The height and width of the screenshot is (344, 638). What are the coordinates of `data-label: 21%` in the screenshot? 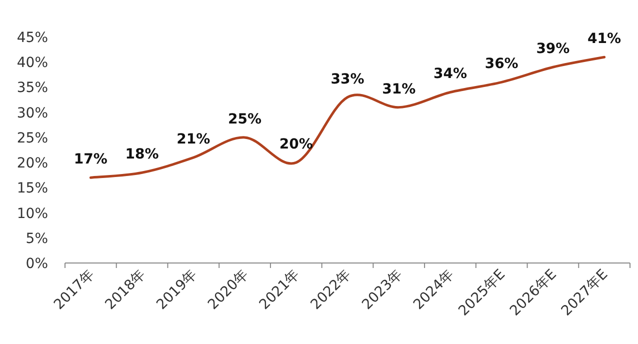 It's located at (193, 140).